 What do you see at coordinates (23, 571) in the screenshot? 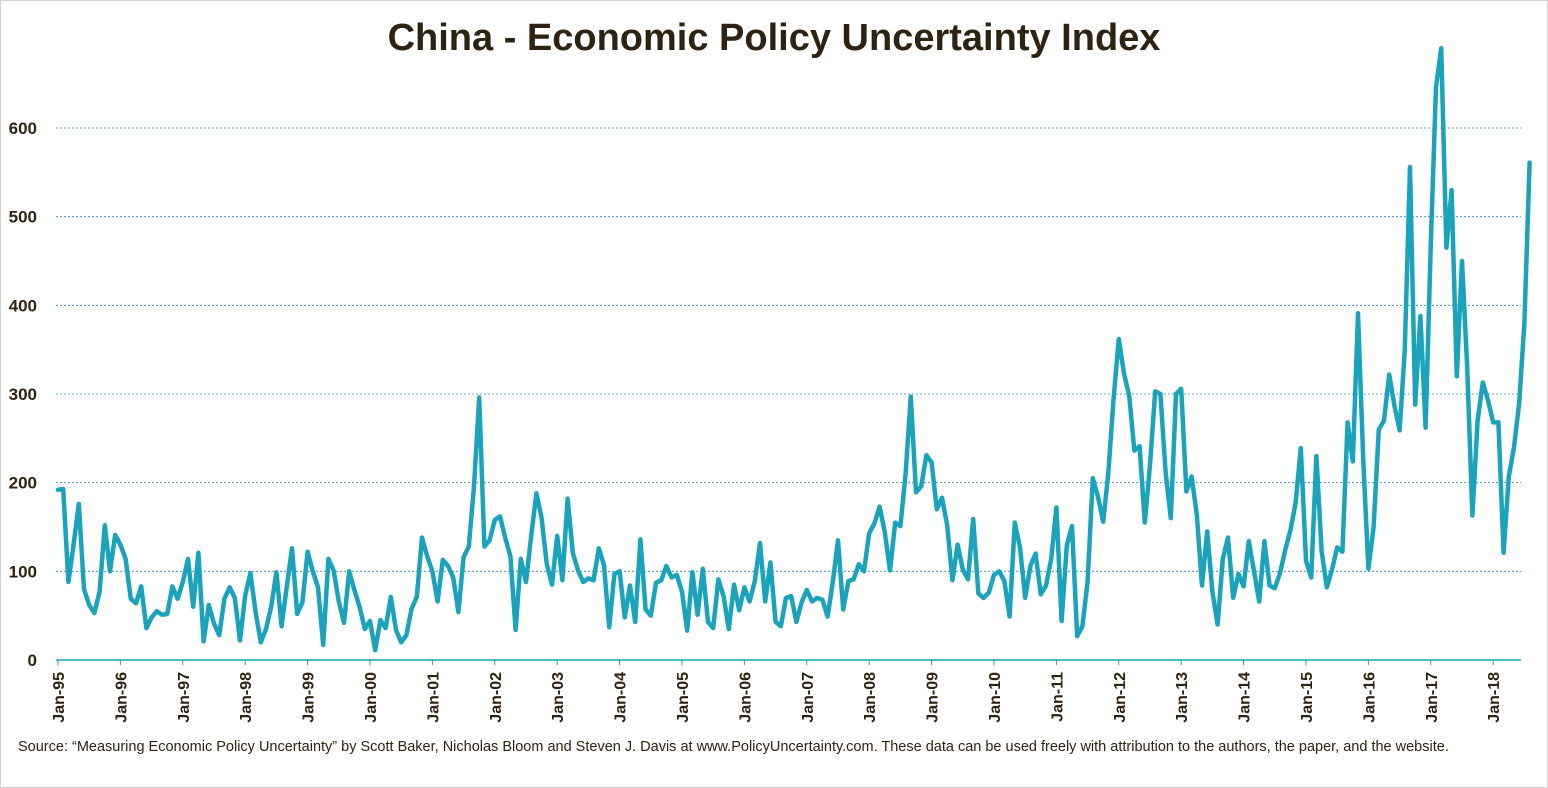
I see `y-tick-label: 100` at bounding box center [23, 571].